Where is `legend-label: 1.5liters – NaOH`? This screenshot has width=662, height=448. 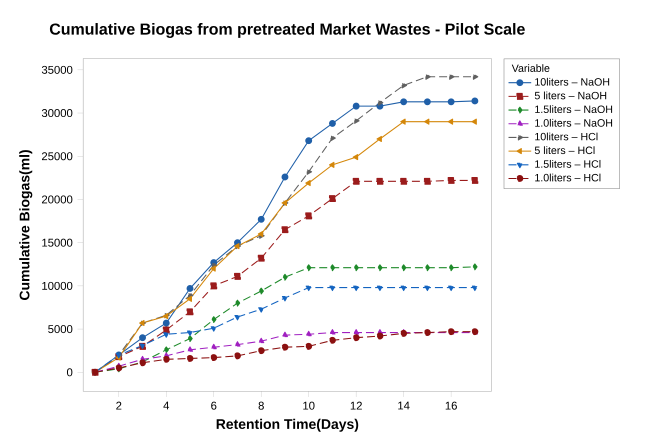 legend-label: 1.5liters – NaOH is located at coordinates (573, 109).